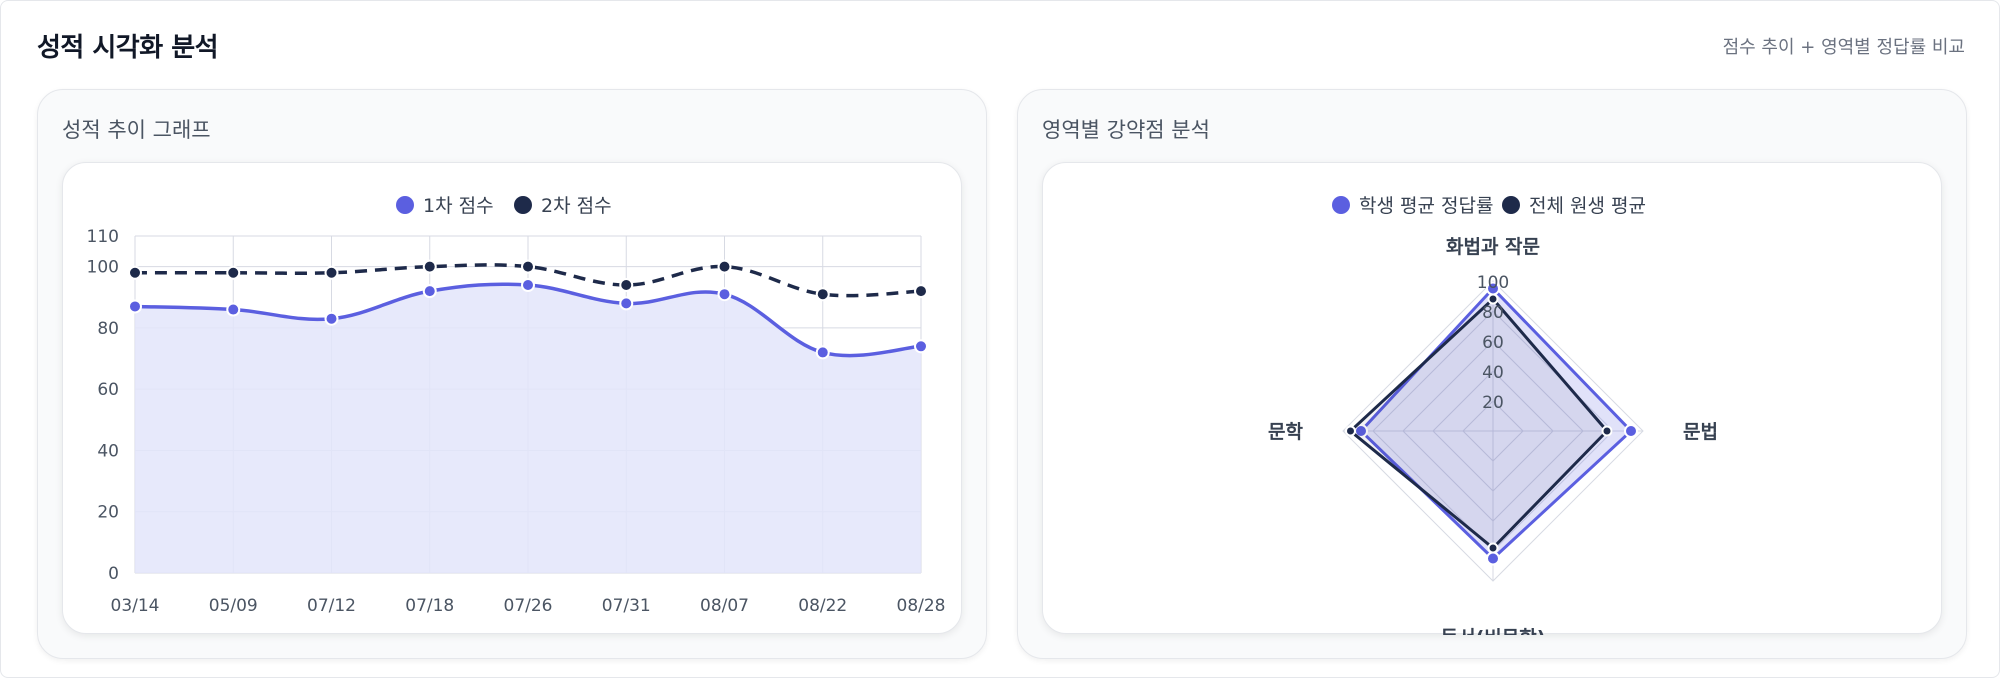 The image size is (2000, 678). Describe the element at coordinates (1493, 403) in the screenshot. I see `radar-tick-label: 20` at that location.